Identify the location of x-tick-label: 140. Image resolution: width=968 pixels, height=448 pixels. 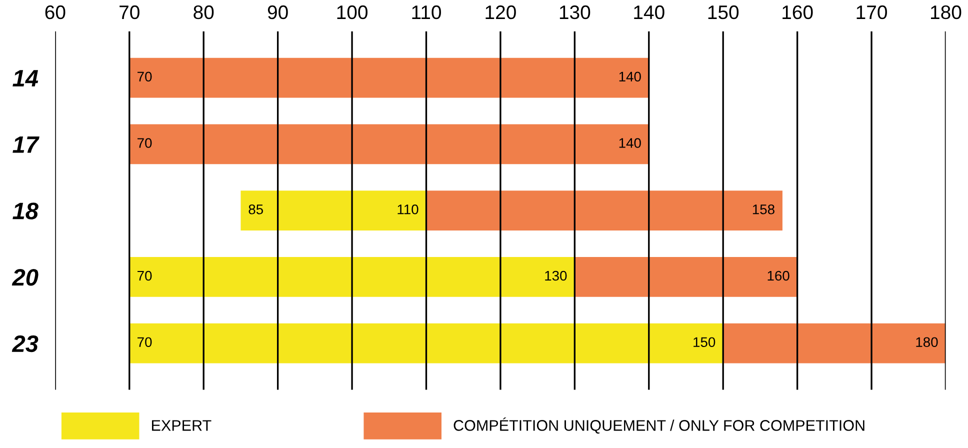
(649, 12).